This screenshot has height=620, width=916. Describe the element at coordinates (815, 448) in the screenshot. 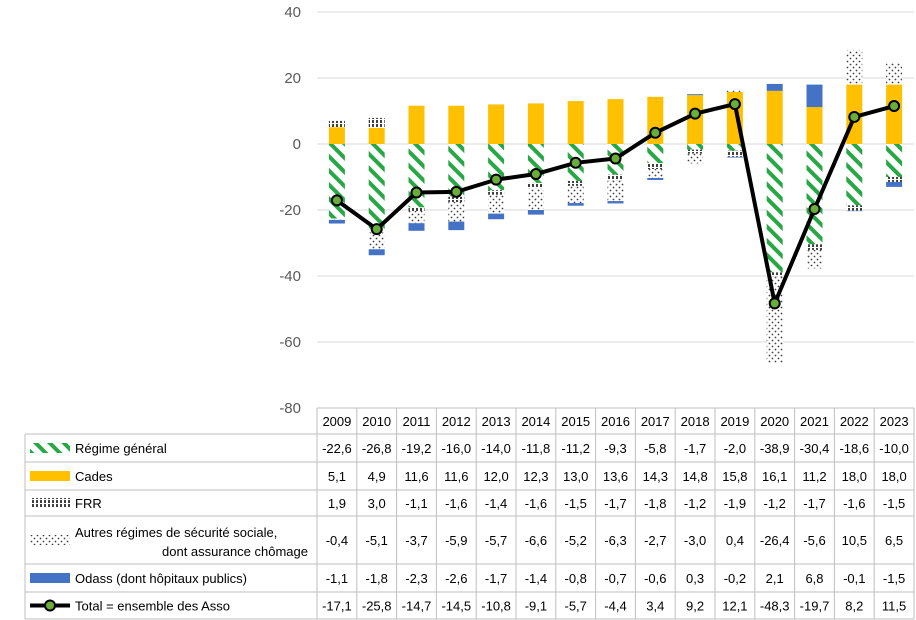

I see `data-label-r-gime-g-n-ral-2021: -30,4` at that location.